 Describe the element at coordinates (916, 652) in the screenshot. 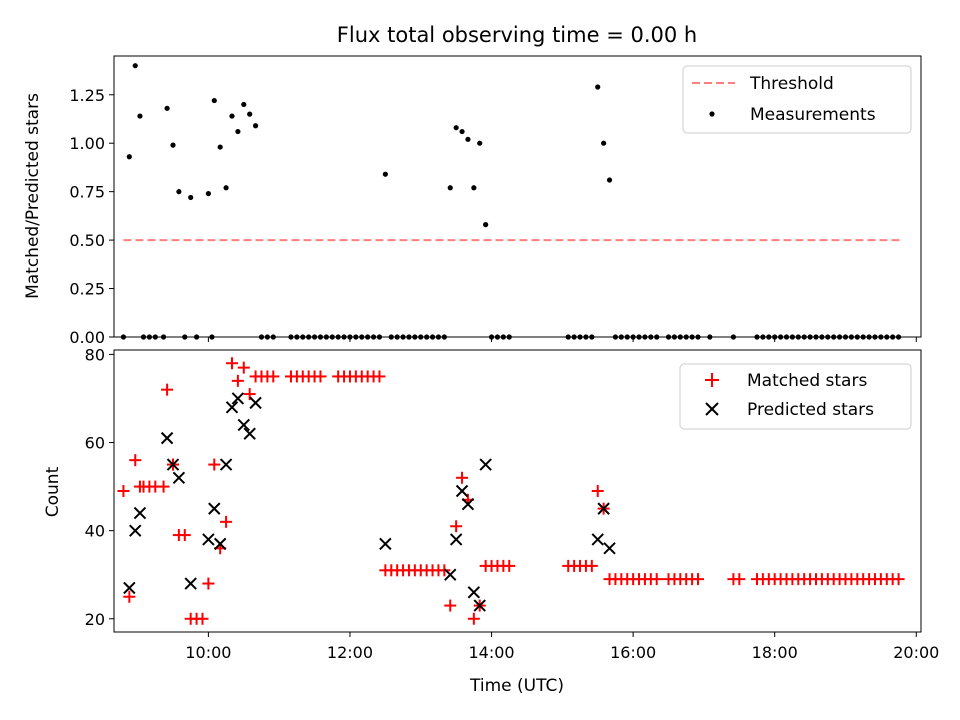

I see `xtick-label: 20:00` at that location.